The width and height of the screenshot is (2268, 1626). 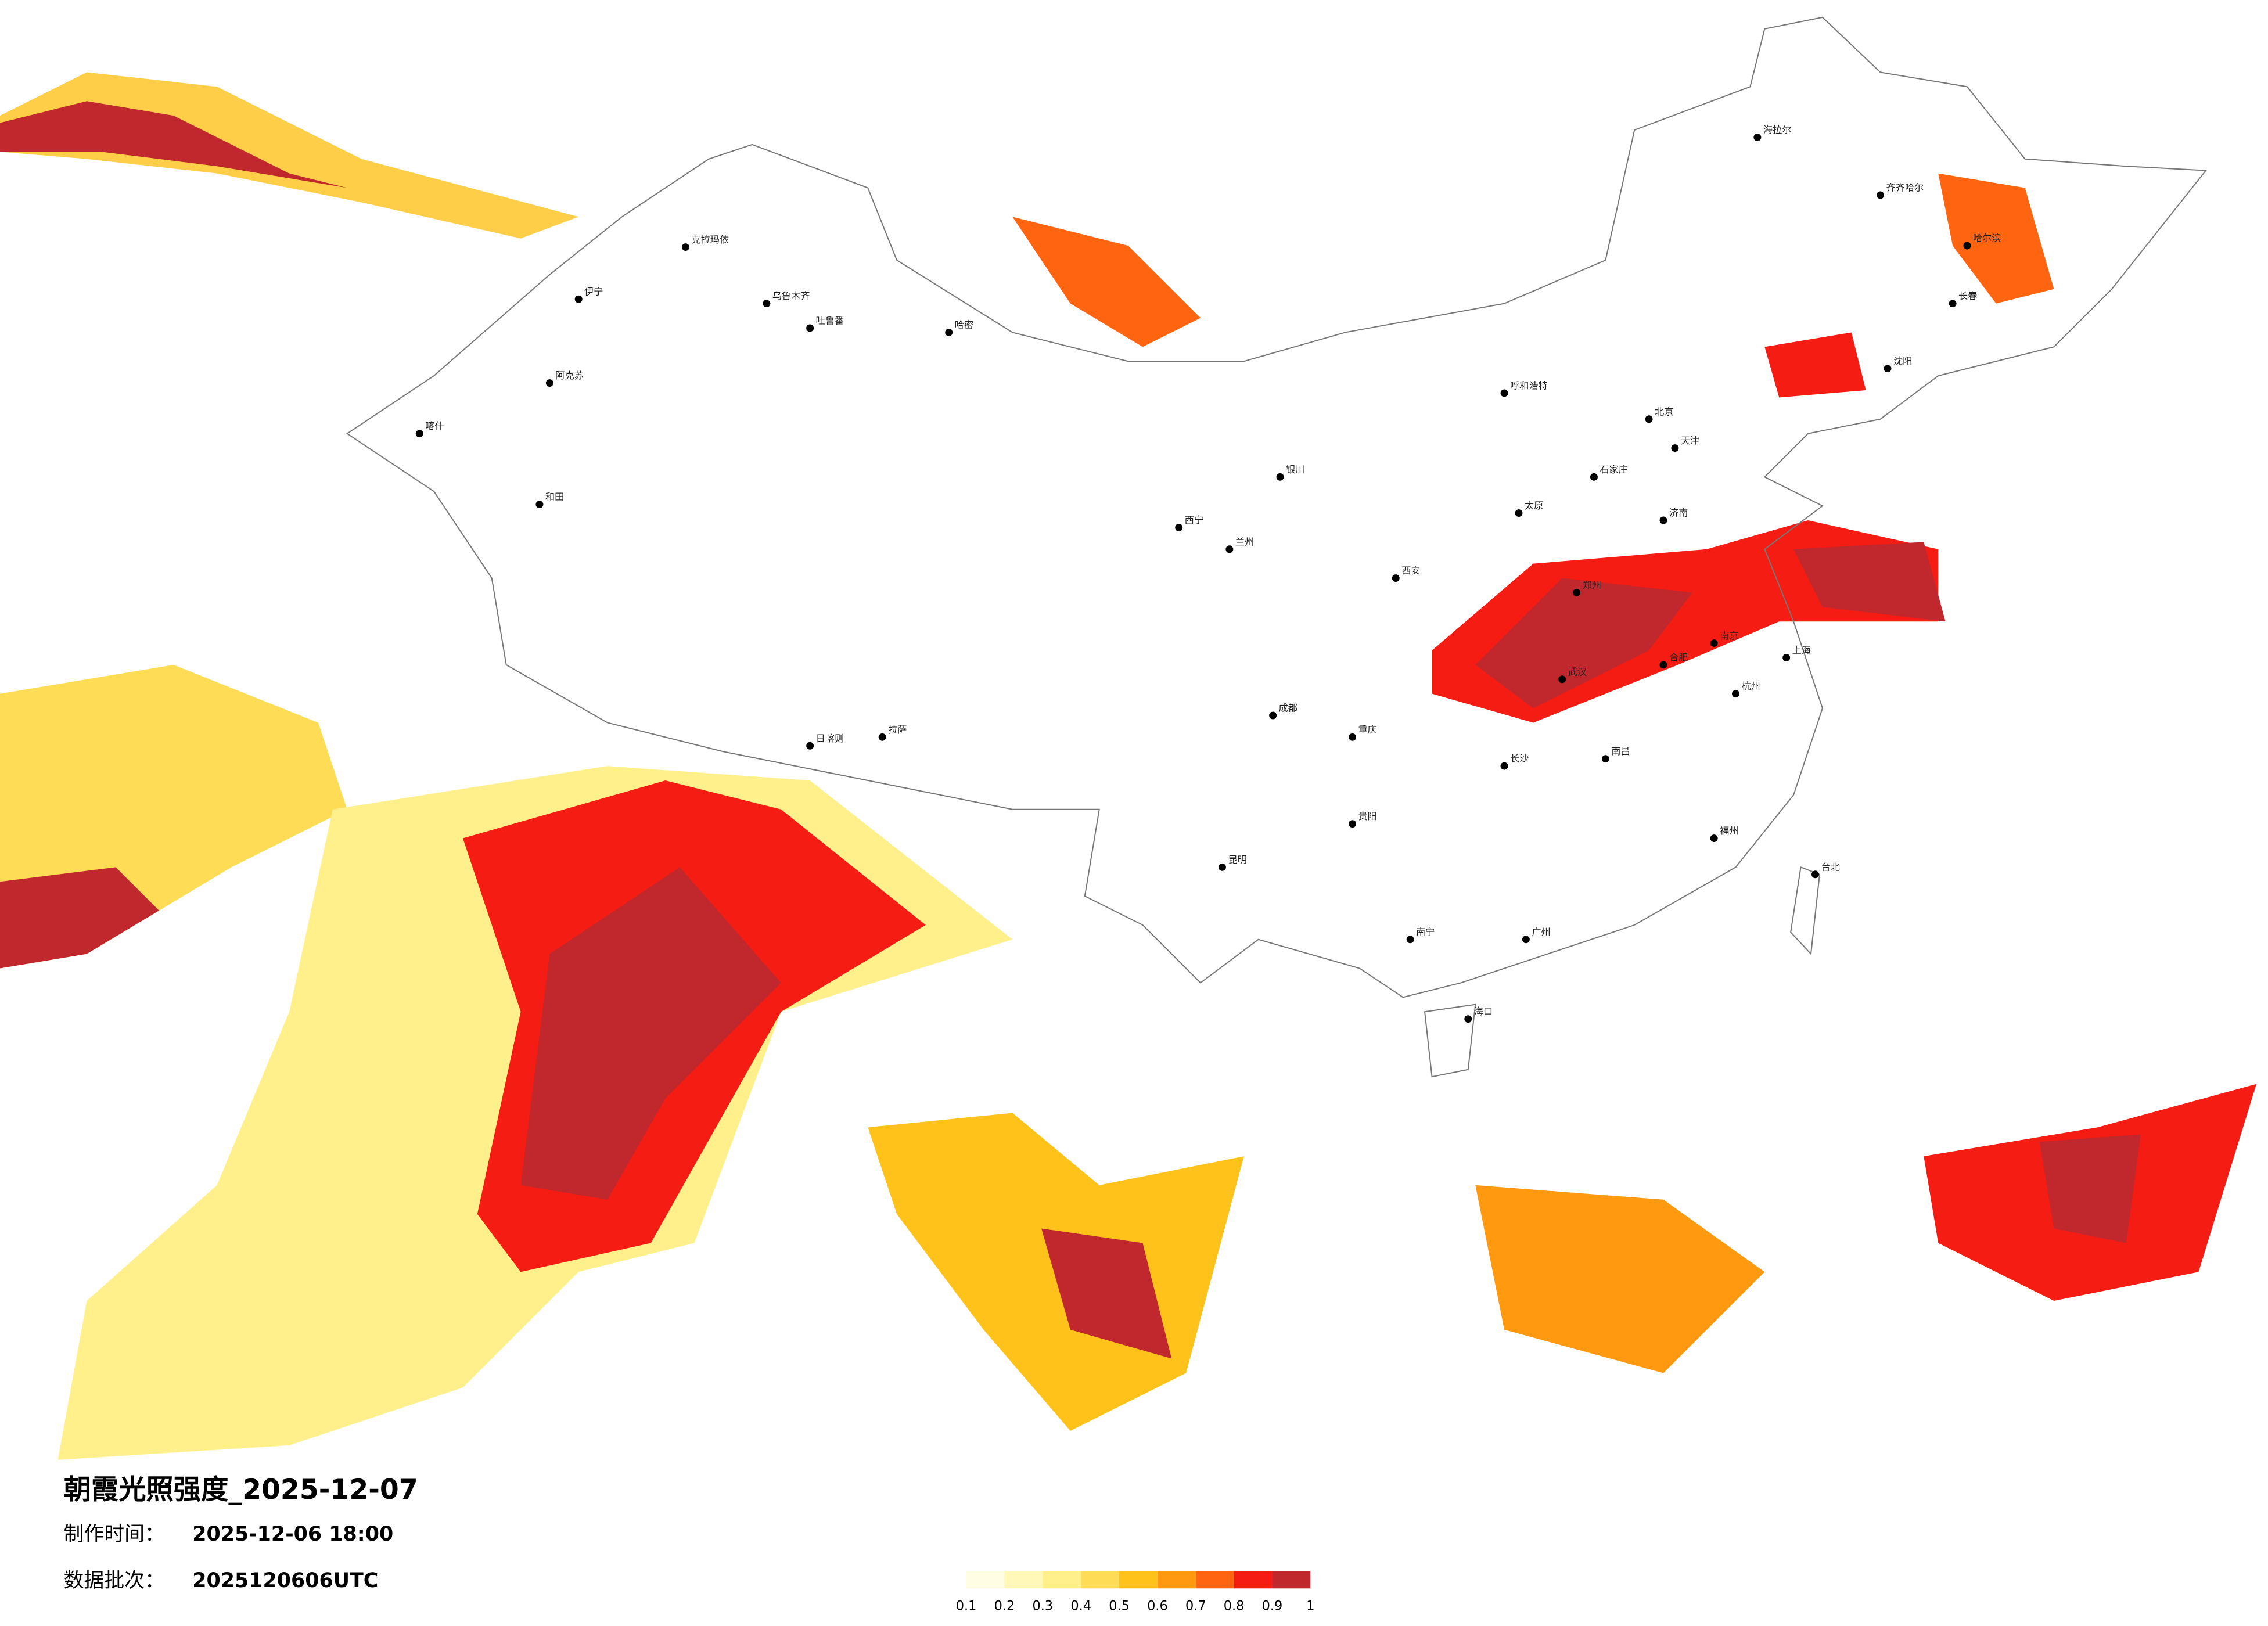 I want to click on city-label: 长沙, so click(x=1519, y=758).